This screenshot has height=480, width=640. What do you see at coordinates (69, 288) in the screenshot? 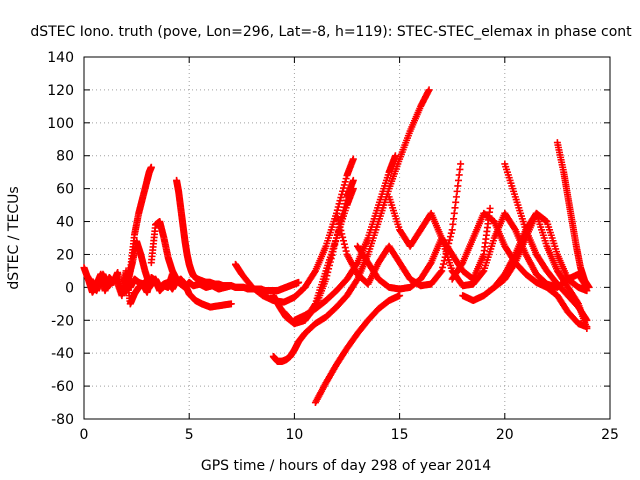
I see `y-tick-label: 0` at bounding box center [69, 288].